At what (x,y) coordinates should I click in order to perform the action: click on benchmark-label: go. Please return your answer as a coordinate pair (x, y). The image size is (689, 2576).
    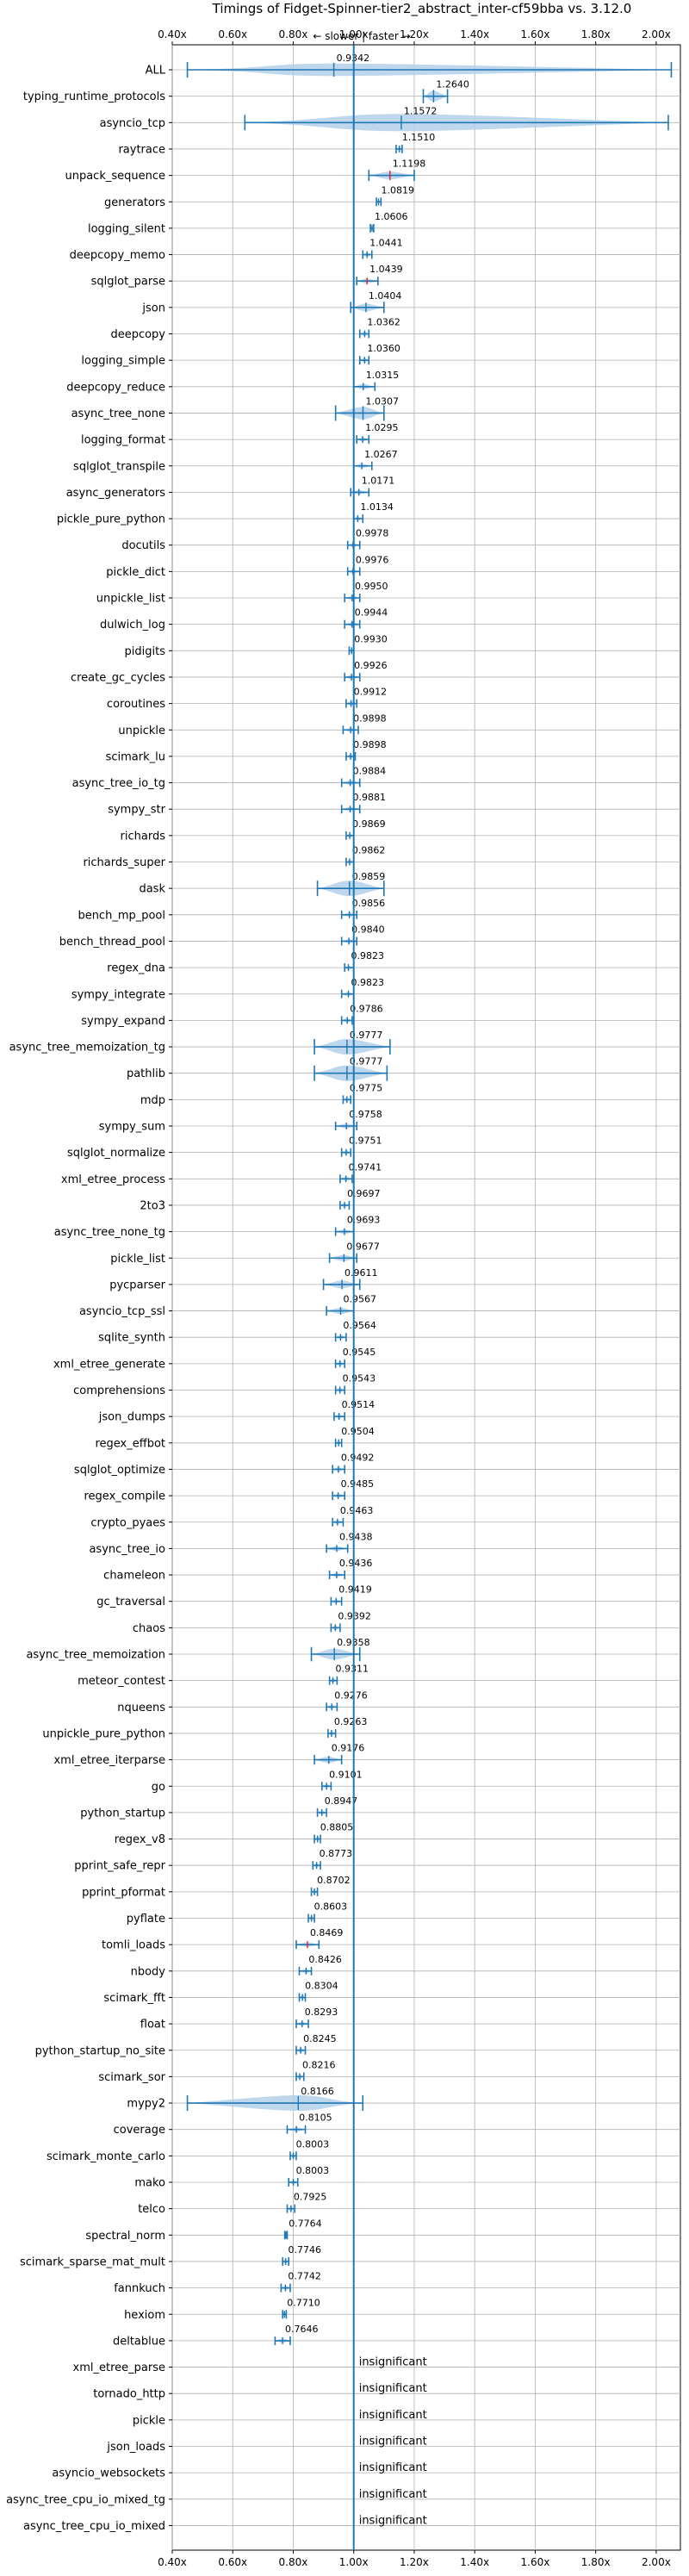
    Looking at the image, I should click on (158, 1788).